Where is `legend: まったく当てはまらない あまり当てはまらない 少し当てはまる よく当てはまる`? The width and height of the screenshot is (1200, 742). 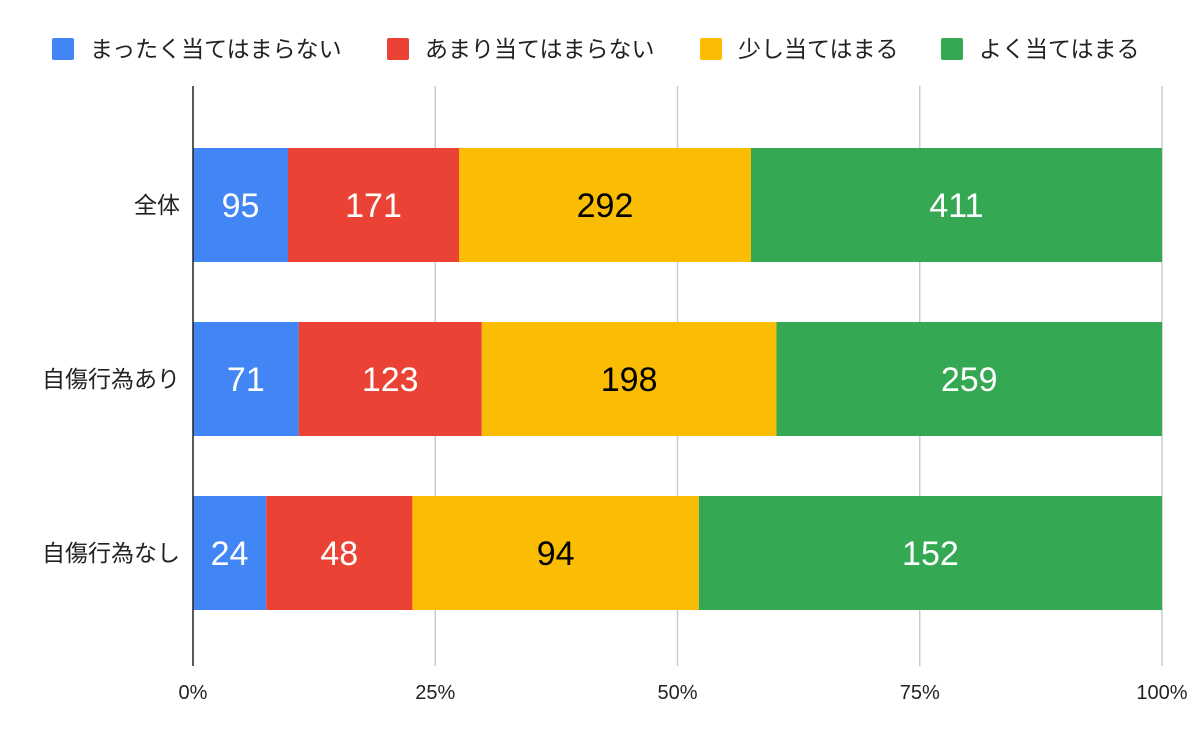
legend: まったく当てはまらない あまり当てはまらない 少し当てはまる よく当てはまる is located at coordinates (596, 50).